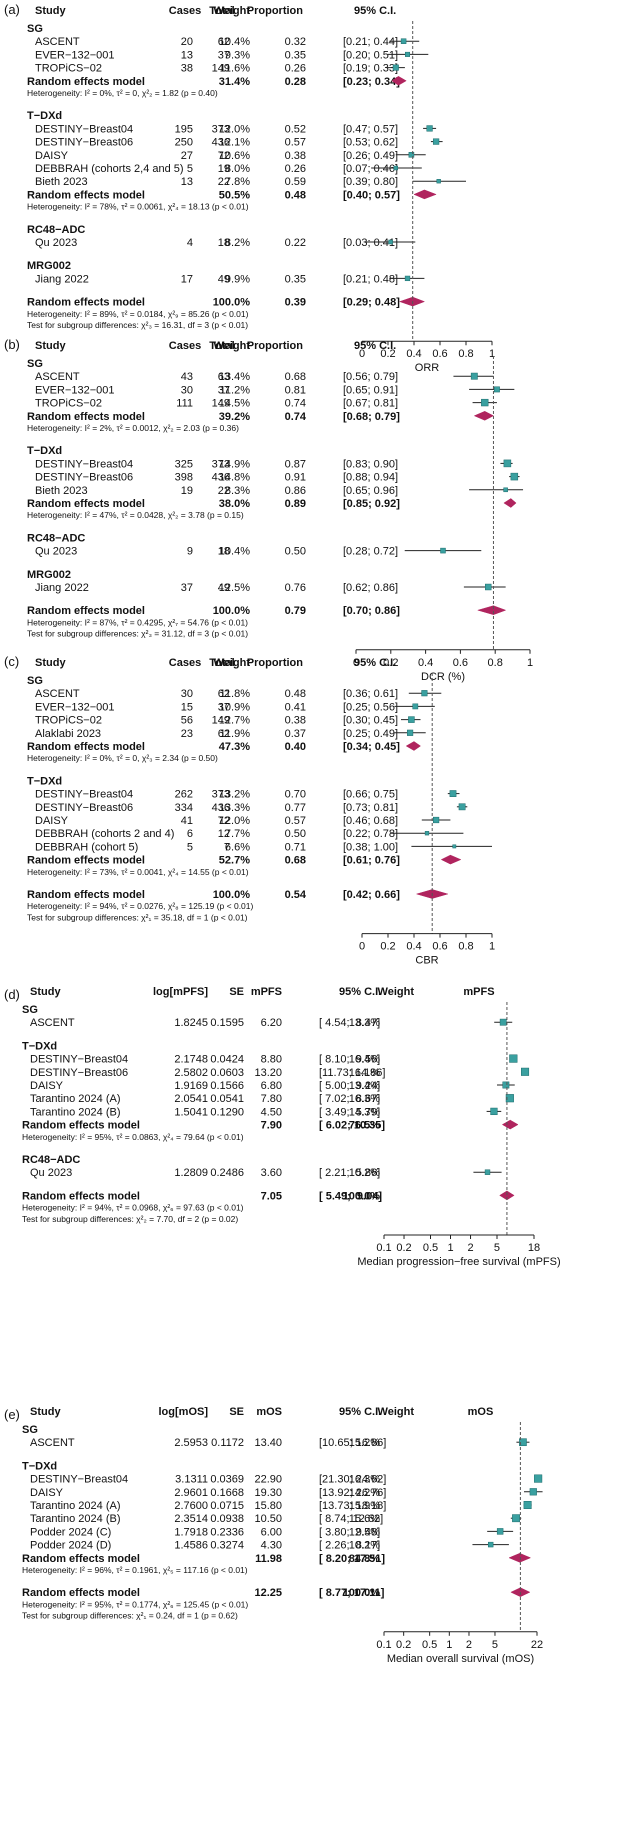  Describe the element at coordinates (370, 169) in the screenshot. I see `ci-value: [0.07; 0.46]` at that location.